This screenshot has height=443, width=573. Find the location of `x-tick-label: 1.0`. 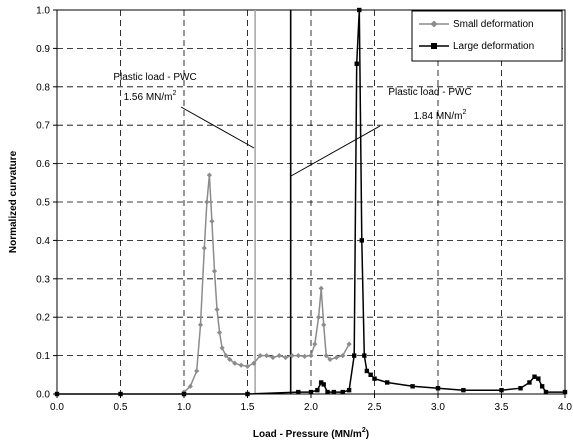

x-tick-label: 1.0 is located at coordinates (184, 407).